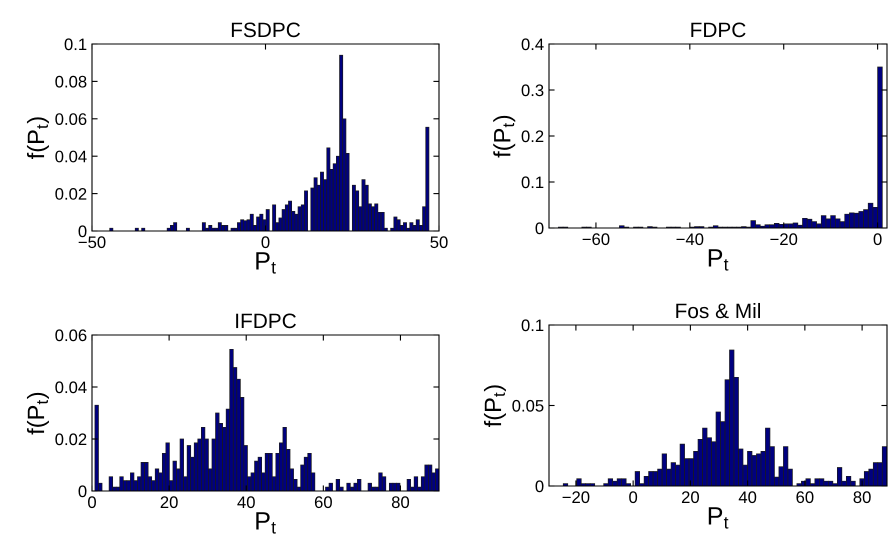 The height and width of the screenshot is (548, 890). I want to click on x-tick-label: 50, so click(439, 242).